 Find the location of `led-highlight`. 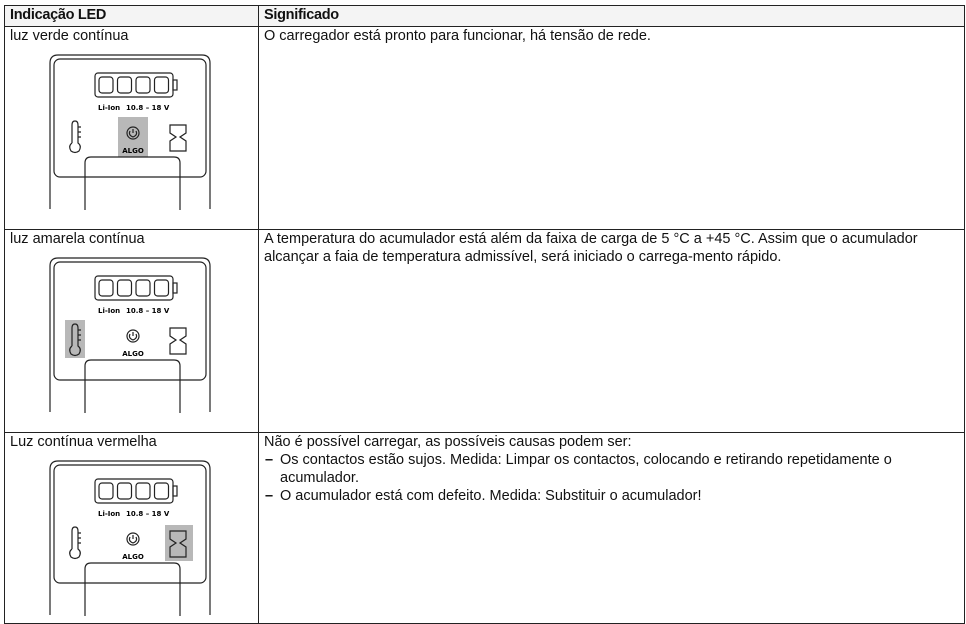

led-highlight is located at coordinates (75, 339).